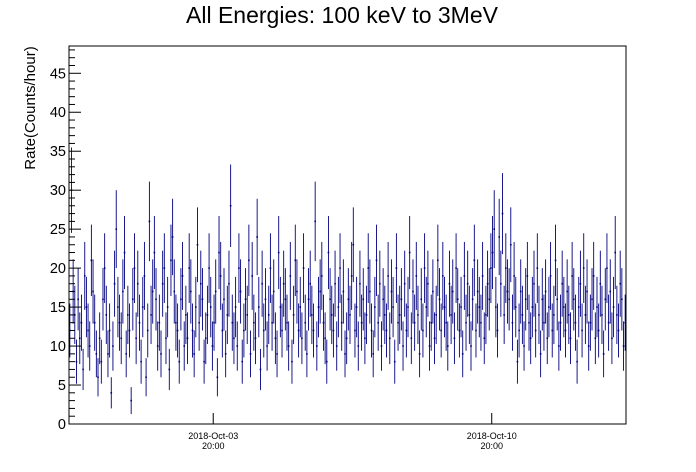 This screenshot has width=696, height=472. I want to click on x-tick-label-time: 20:00, so click(213, 446).